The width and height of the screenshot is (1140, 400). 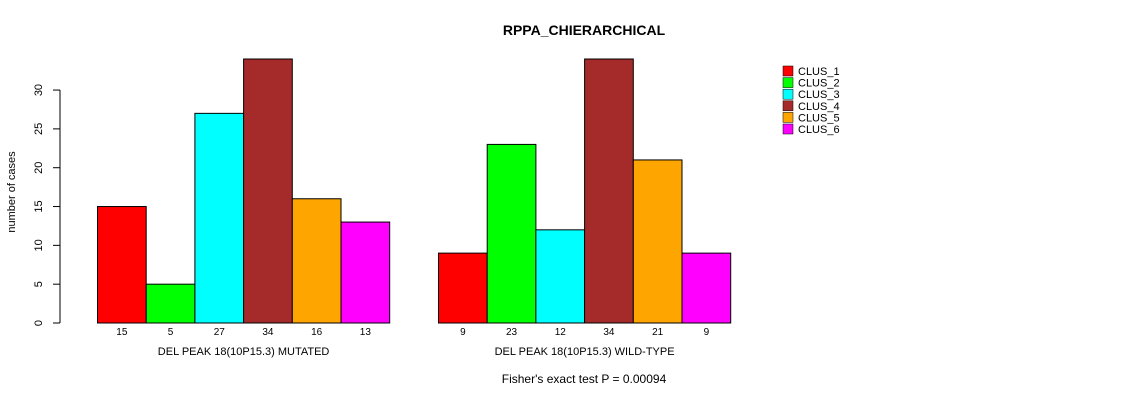 I want to click on y-axis-label: number of cases, so click(x=12, y=192).